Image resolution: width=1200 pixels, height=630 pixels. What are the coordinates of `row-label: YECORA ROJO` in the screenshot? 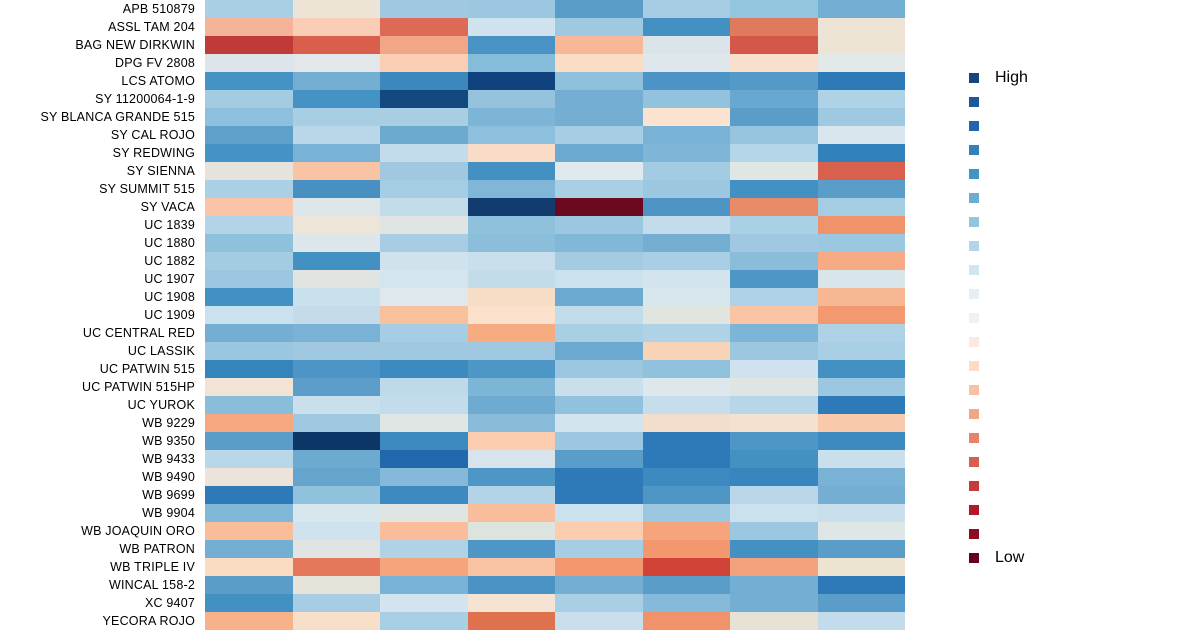 It's located at (148, 621).